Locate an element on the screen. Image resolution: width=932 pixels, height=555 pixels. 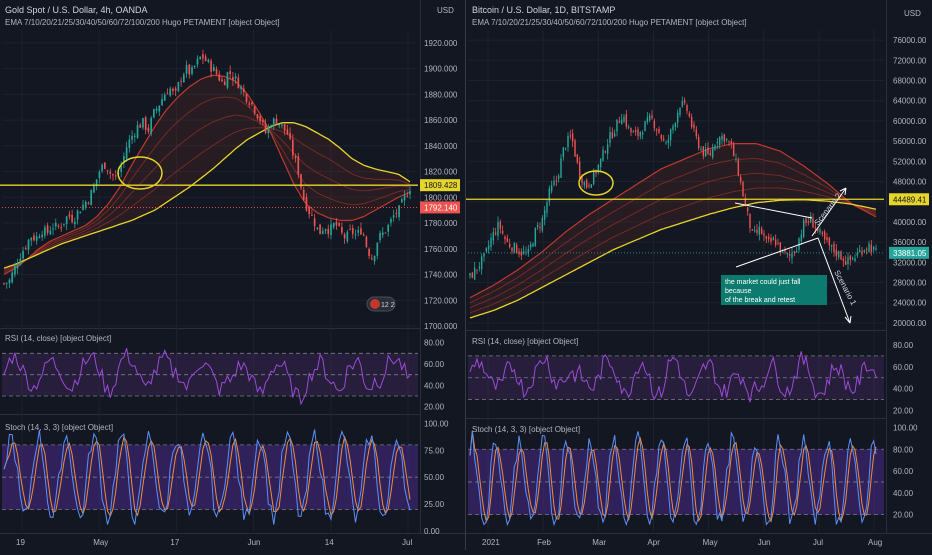
gold-stoch-k-line is located at coordinates (207, 477).